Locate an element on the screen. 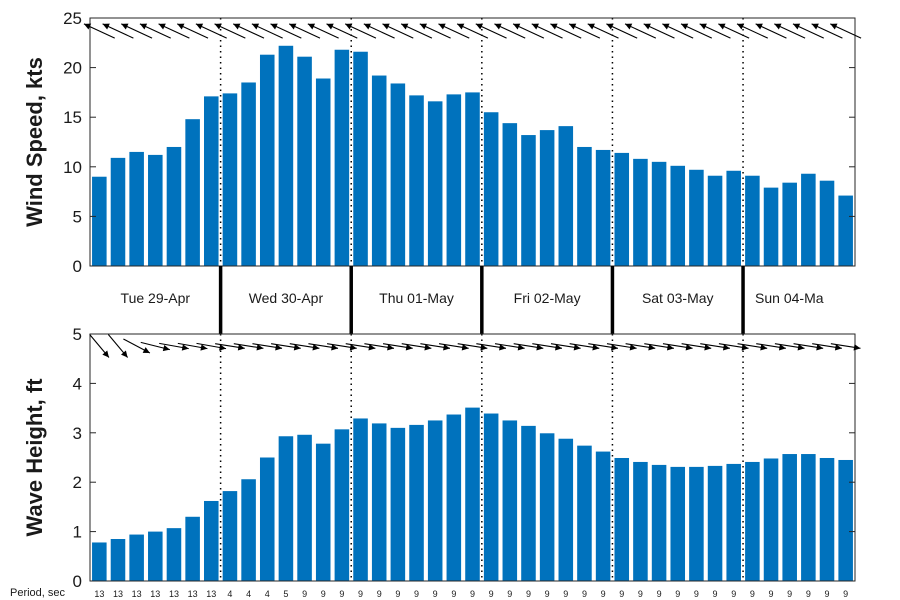 This screenshot has height=600, width=900. day-label: Sat 03-May is located at coordinates (678, 298).